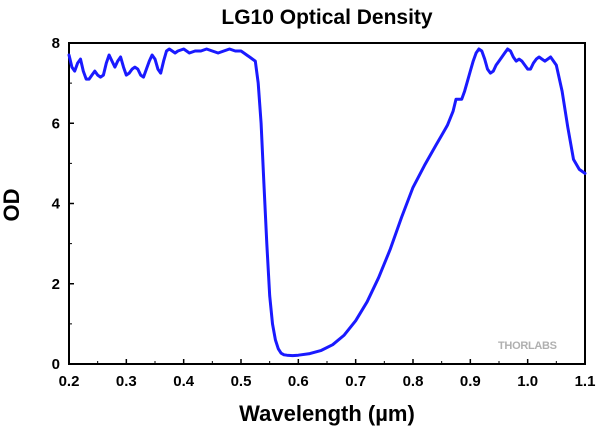 This screenshot has height=433, width=600. I want to click on x-tick-label: 1.0, so click(527, 381).